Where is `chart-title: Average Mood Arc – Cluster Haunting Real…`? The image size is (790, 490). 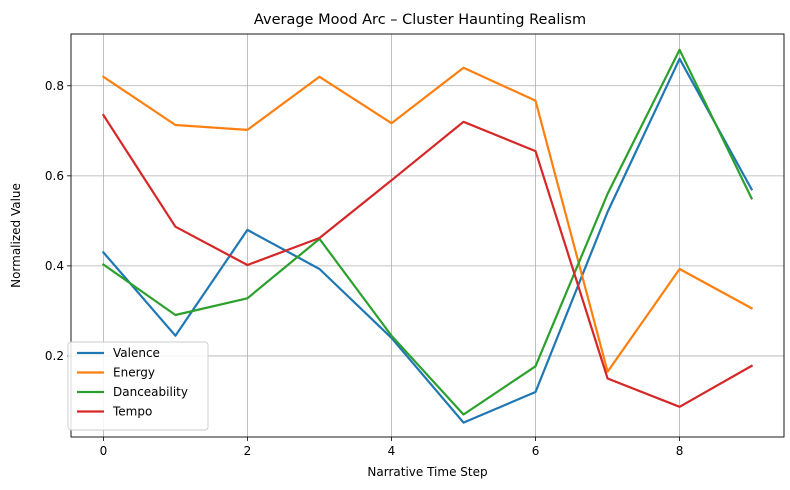
chart-title: Average Mood Arc – Cluster Haunting Real… is located at coordinates (420, 20).